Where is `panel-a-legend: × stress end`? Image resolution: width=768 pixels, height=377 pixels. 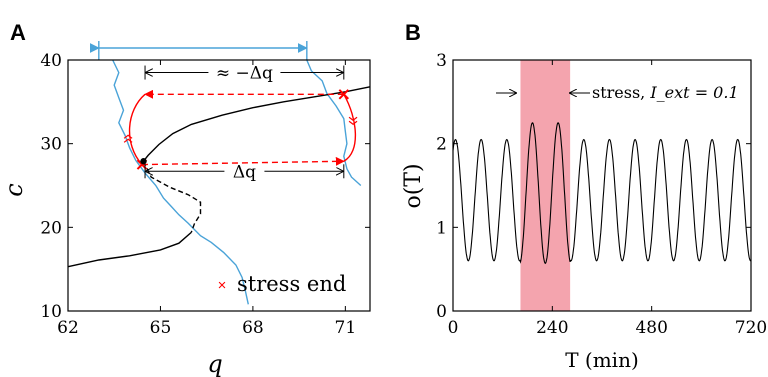
panel-a-legend: × stress end is located at coordinates (282, 284).